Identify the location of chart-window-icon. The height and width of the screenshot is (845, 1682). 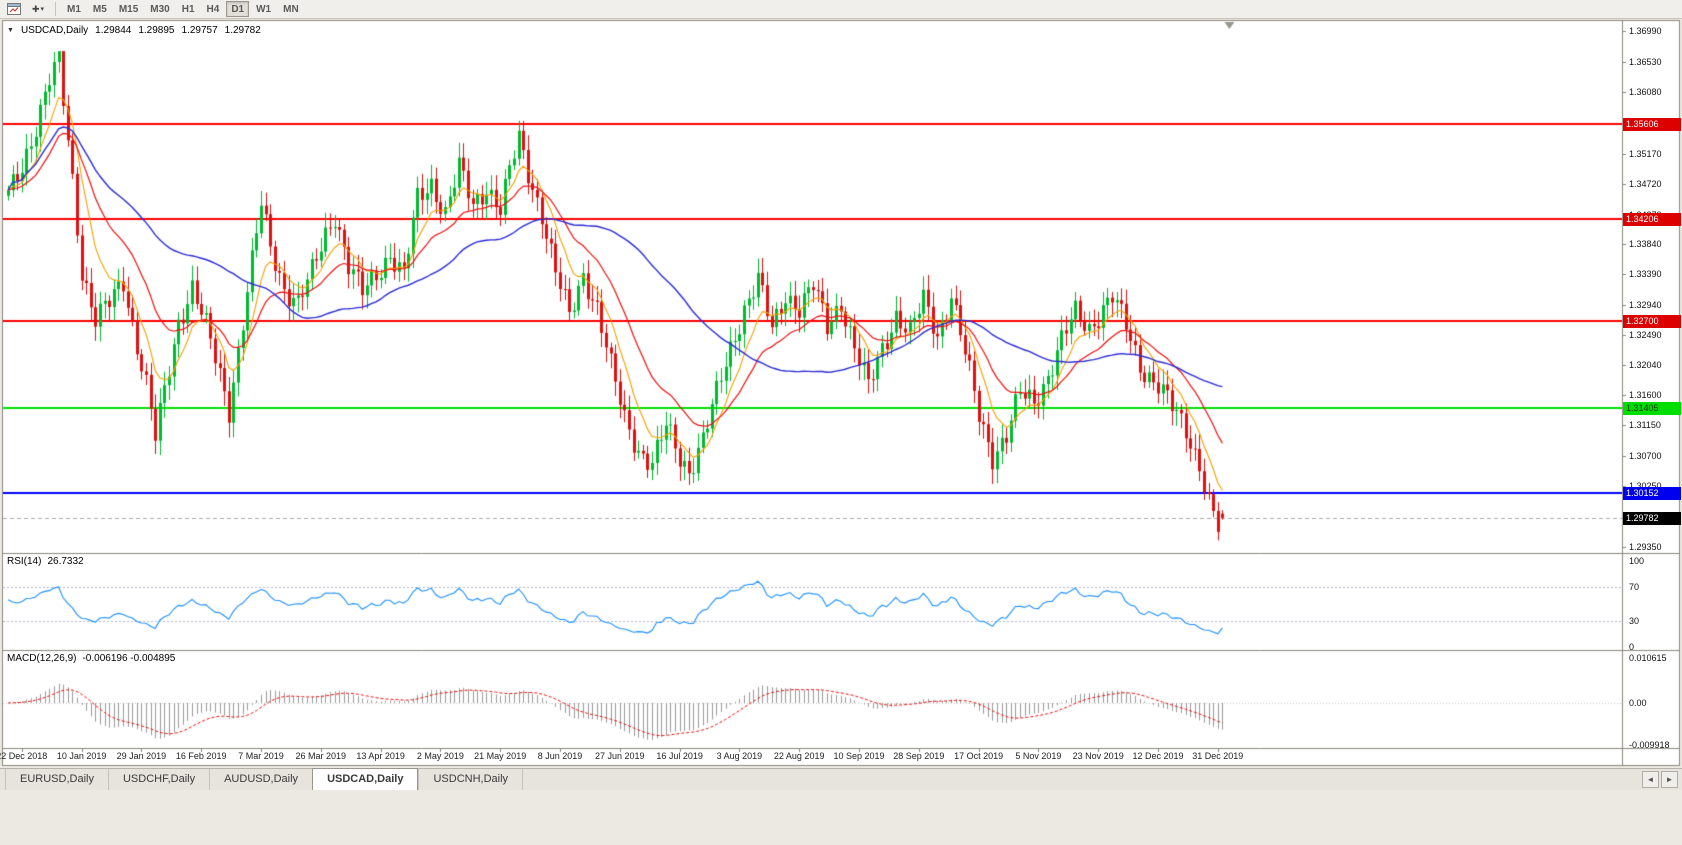
(14, 9).